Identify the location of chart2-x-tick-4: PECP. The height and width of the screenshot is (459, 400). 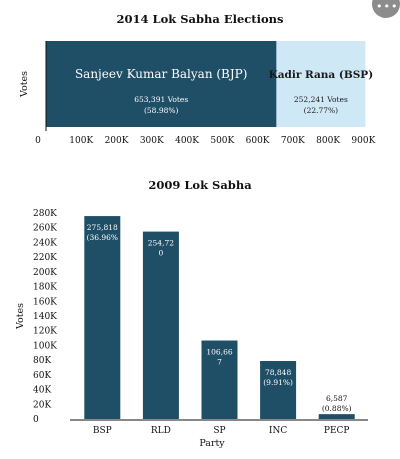
(337, 431).